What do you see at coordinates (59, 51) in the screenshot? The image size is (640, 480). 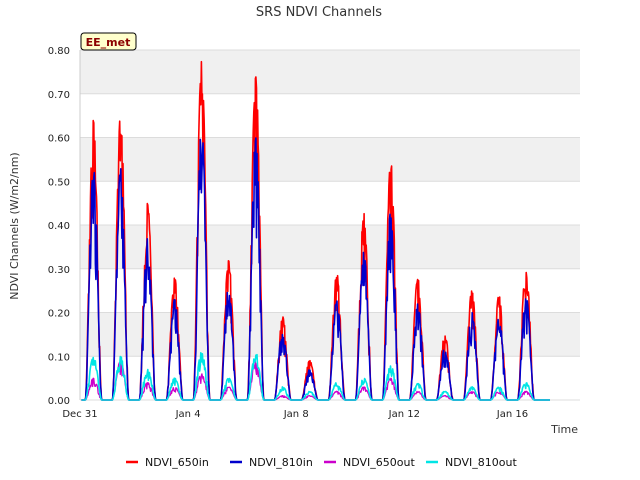 I see `y-tick-label: 0.80` at bounding box center [59, 51].